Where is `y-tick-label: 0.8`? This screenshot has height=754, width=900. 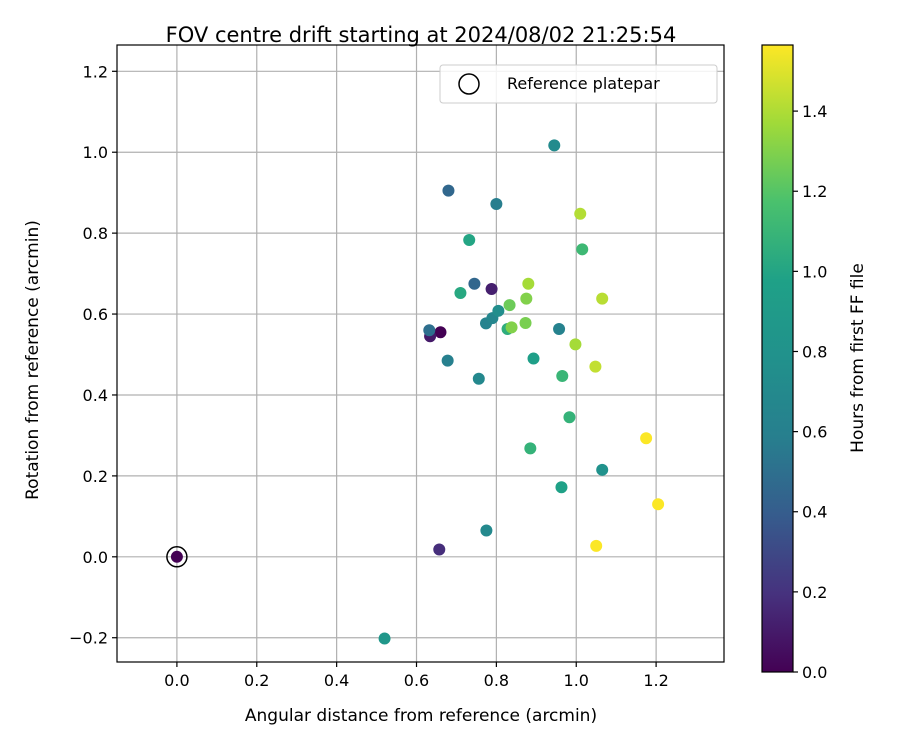
y-tick-label: 0.8 is located at coordinates (95, 233).